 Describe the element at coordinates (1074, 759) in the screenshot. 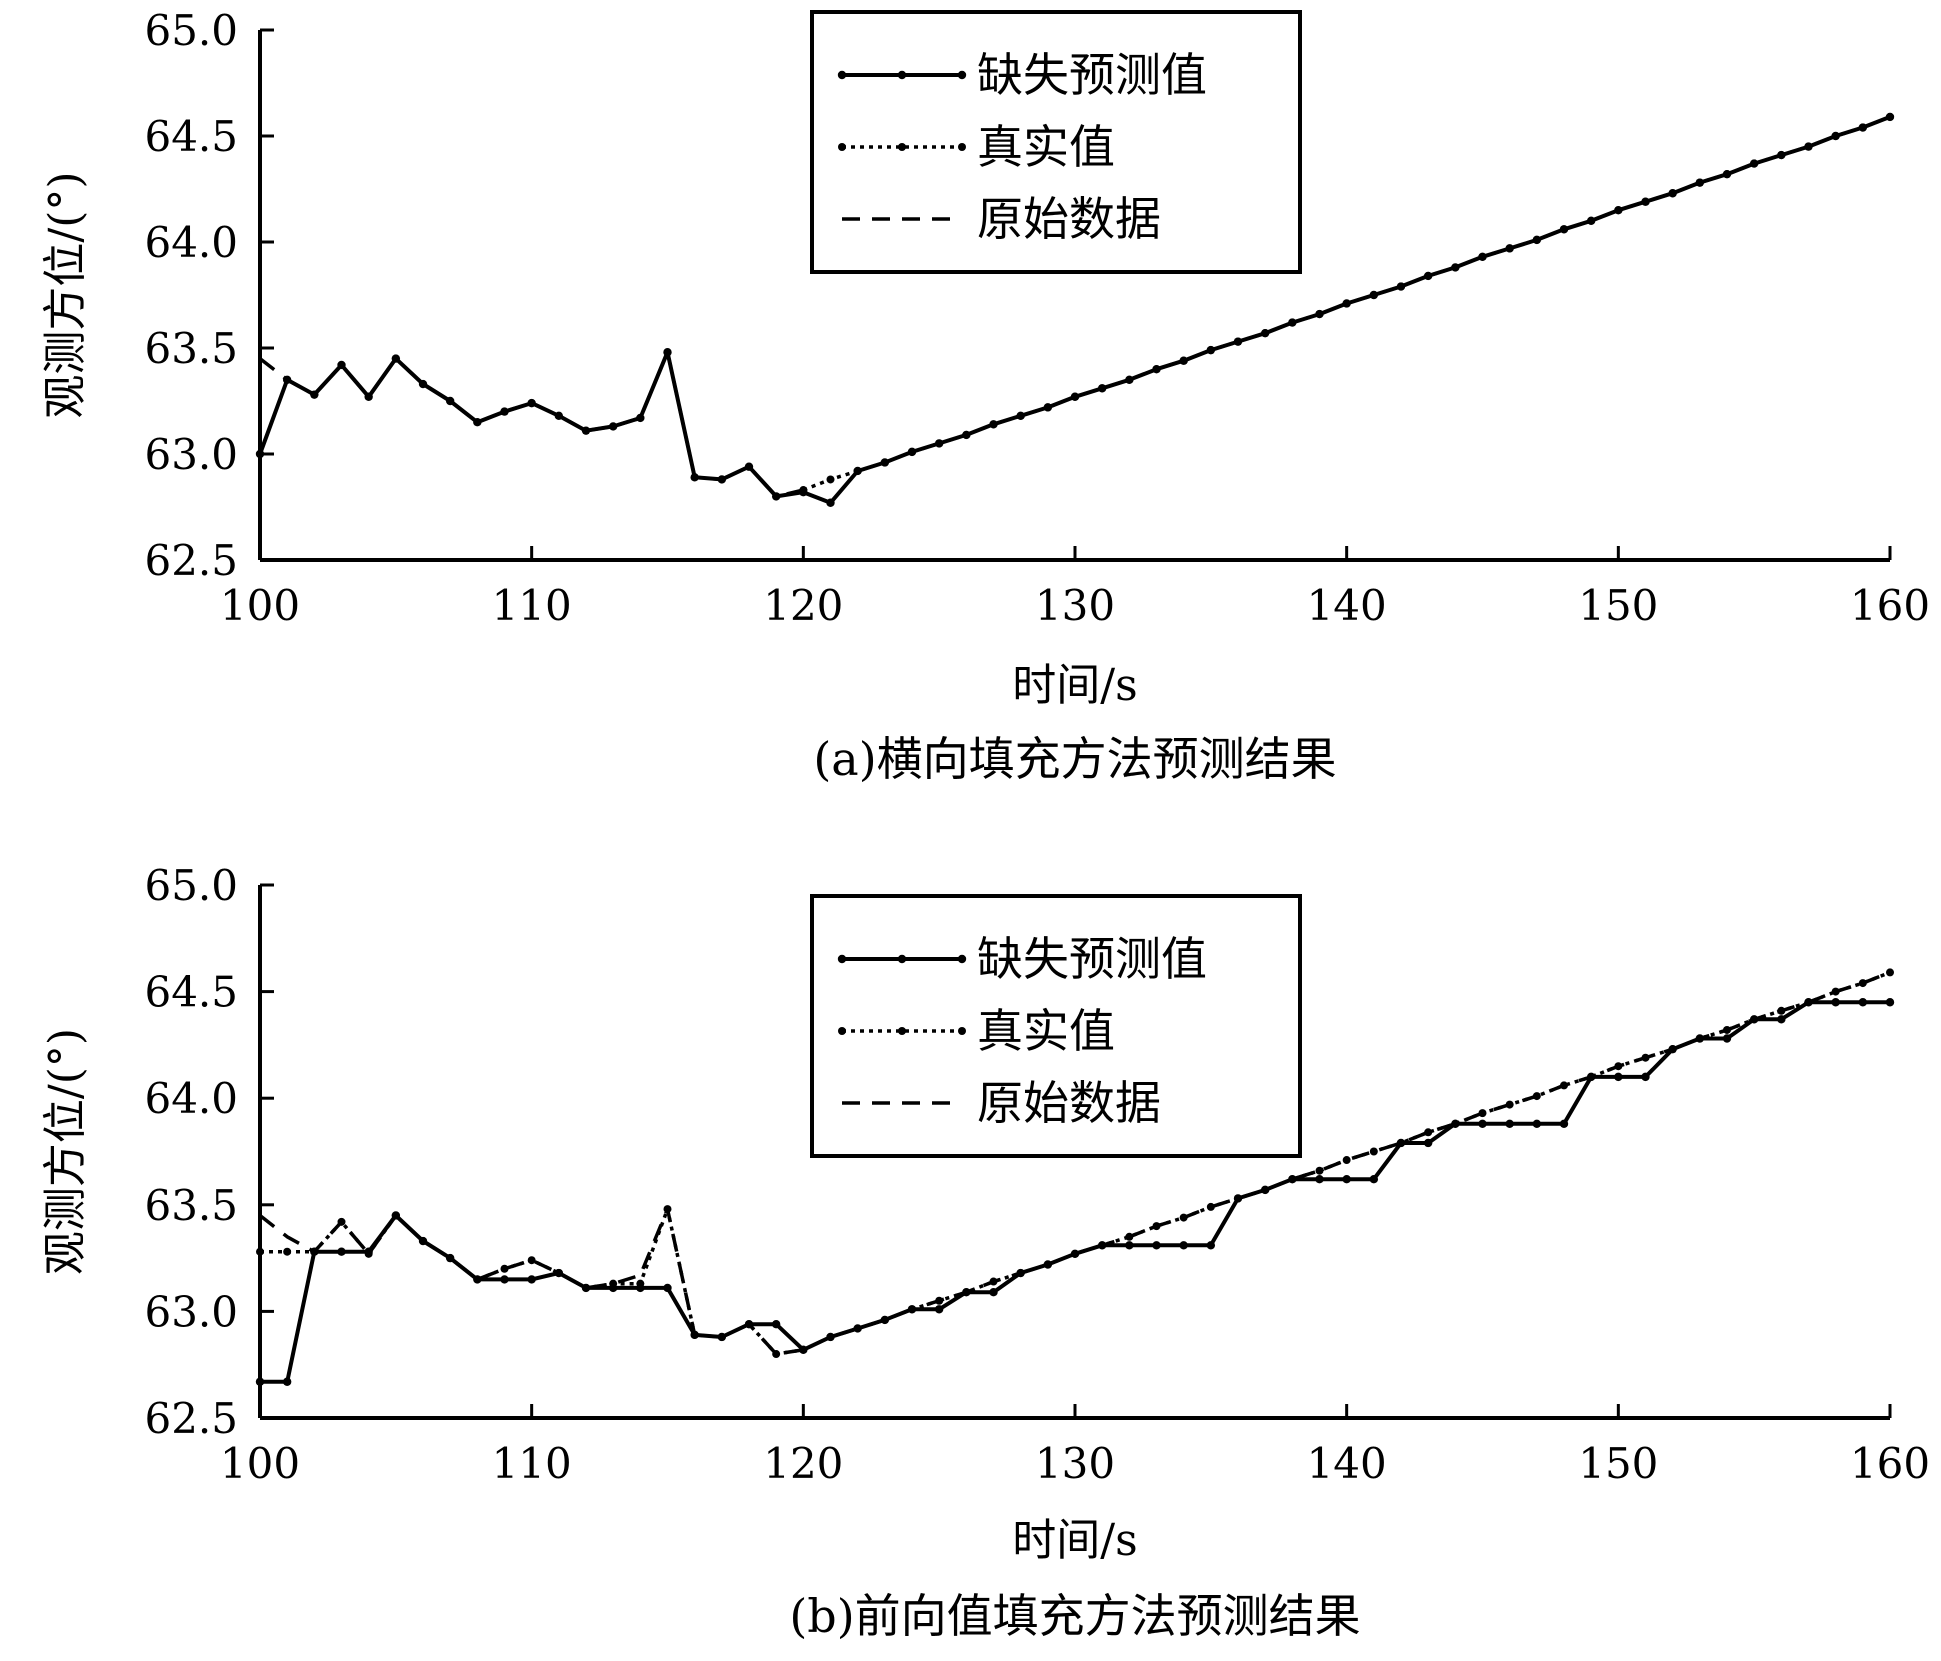

I see `panel-caption: (a)横向填充方法预测结果` at that location.